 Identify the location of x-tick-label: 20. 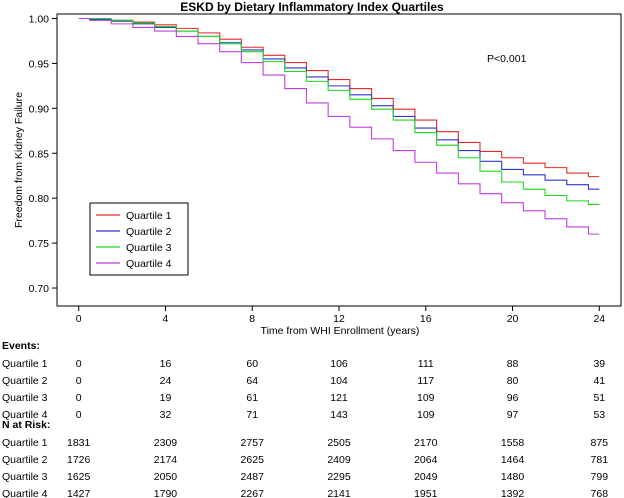
(513, 319).